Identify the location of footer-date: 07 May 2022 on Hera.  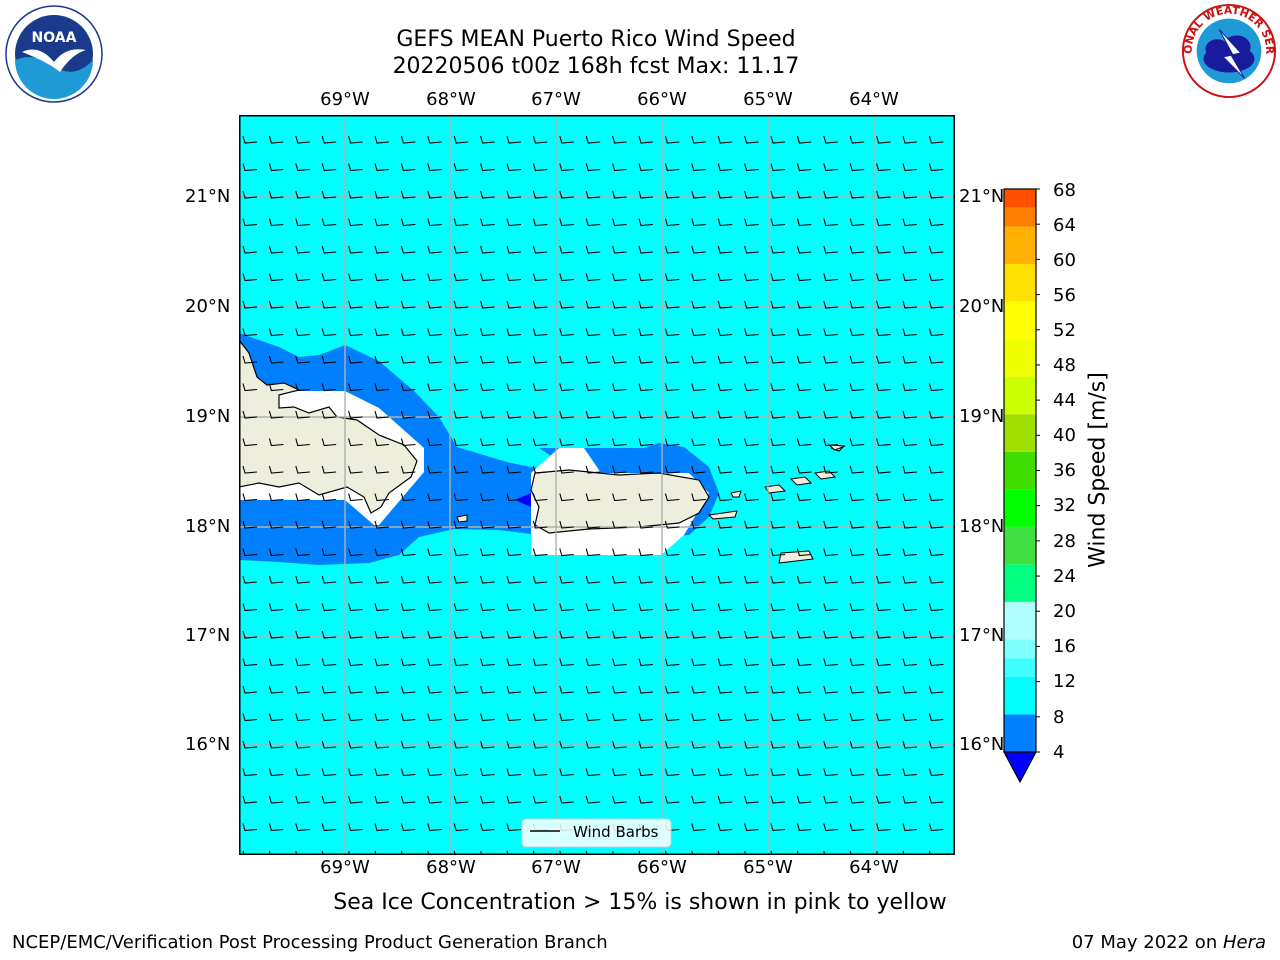
(1169, 942).